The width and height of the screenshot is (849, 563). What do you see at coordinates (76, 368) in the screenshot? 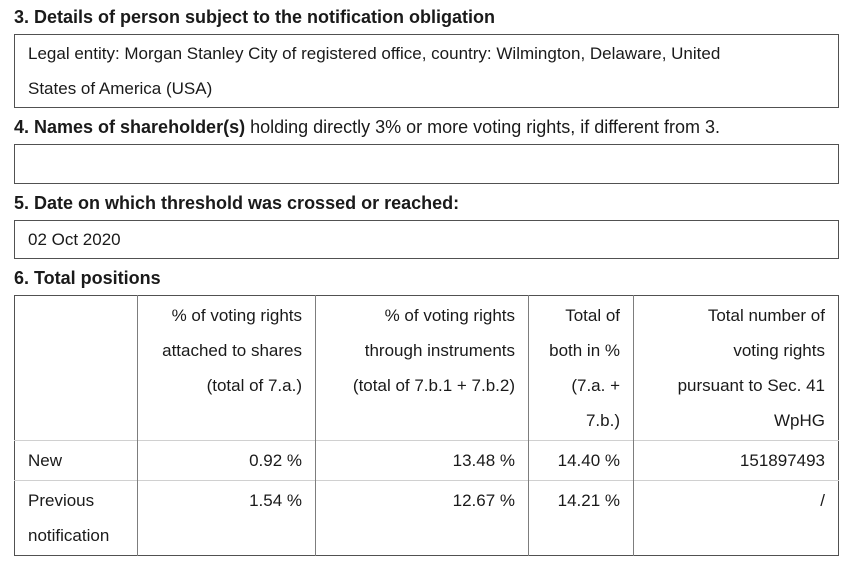
I see `header-cell-empty` at bounding box center [76, 368].